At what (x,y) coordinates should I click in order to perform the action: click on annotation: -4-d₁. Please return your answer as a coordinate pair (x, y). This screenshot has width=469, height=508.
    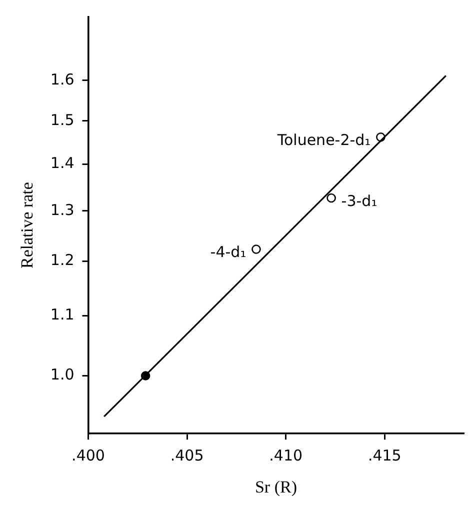
    Looking at the image, I should click on (228, 252).